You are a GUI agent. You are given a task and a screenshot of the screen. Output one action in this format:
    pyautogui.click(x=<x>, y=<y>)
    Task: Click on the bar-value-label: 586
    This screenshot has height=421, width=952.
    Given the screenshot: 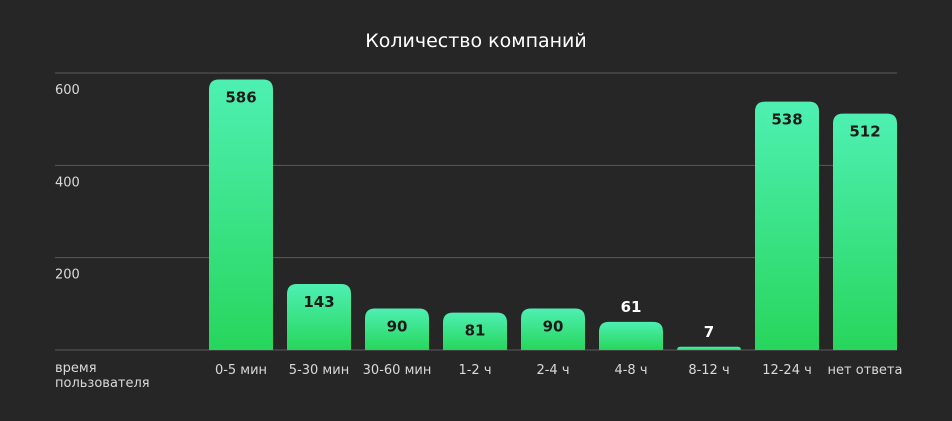 What is the action you would take?
    pyautogui.click(x=240, y=97)
    